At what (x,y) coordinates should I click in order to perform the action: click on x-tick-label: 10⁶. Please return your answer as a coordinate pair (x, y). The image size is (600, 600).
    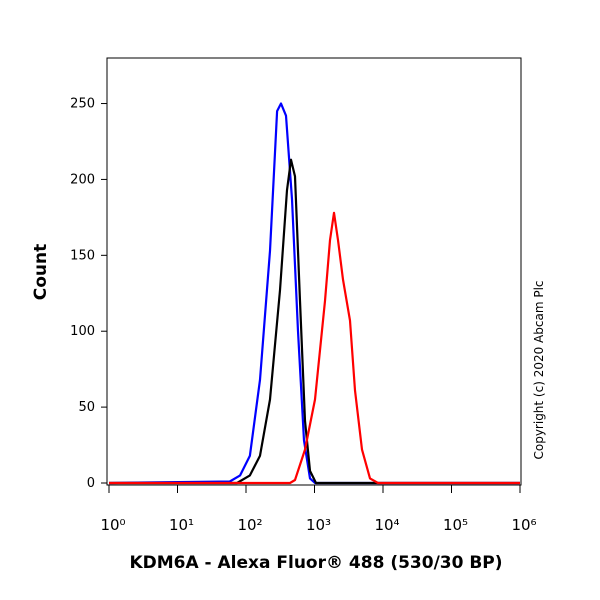
    Looking at the image, I should click on (523, 525).